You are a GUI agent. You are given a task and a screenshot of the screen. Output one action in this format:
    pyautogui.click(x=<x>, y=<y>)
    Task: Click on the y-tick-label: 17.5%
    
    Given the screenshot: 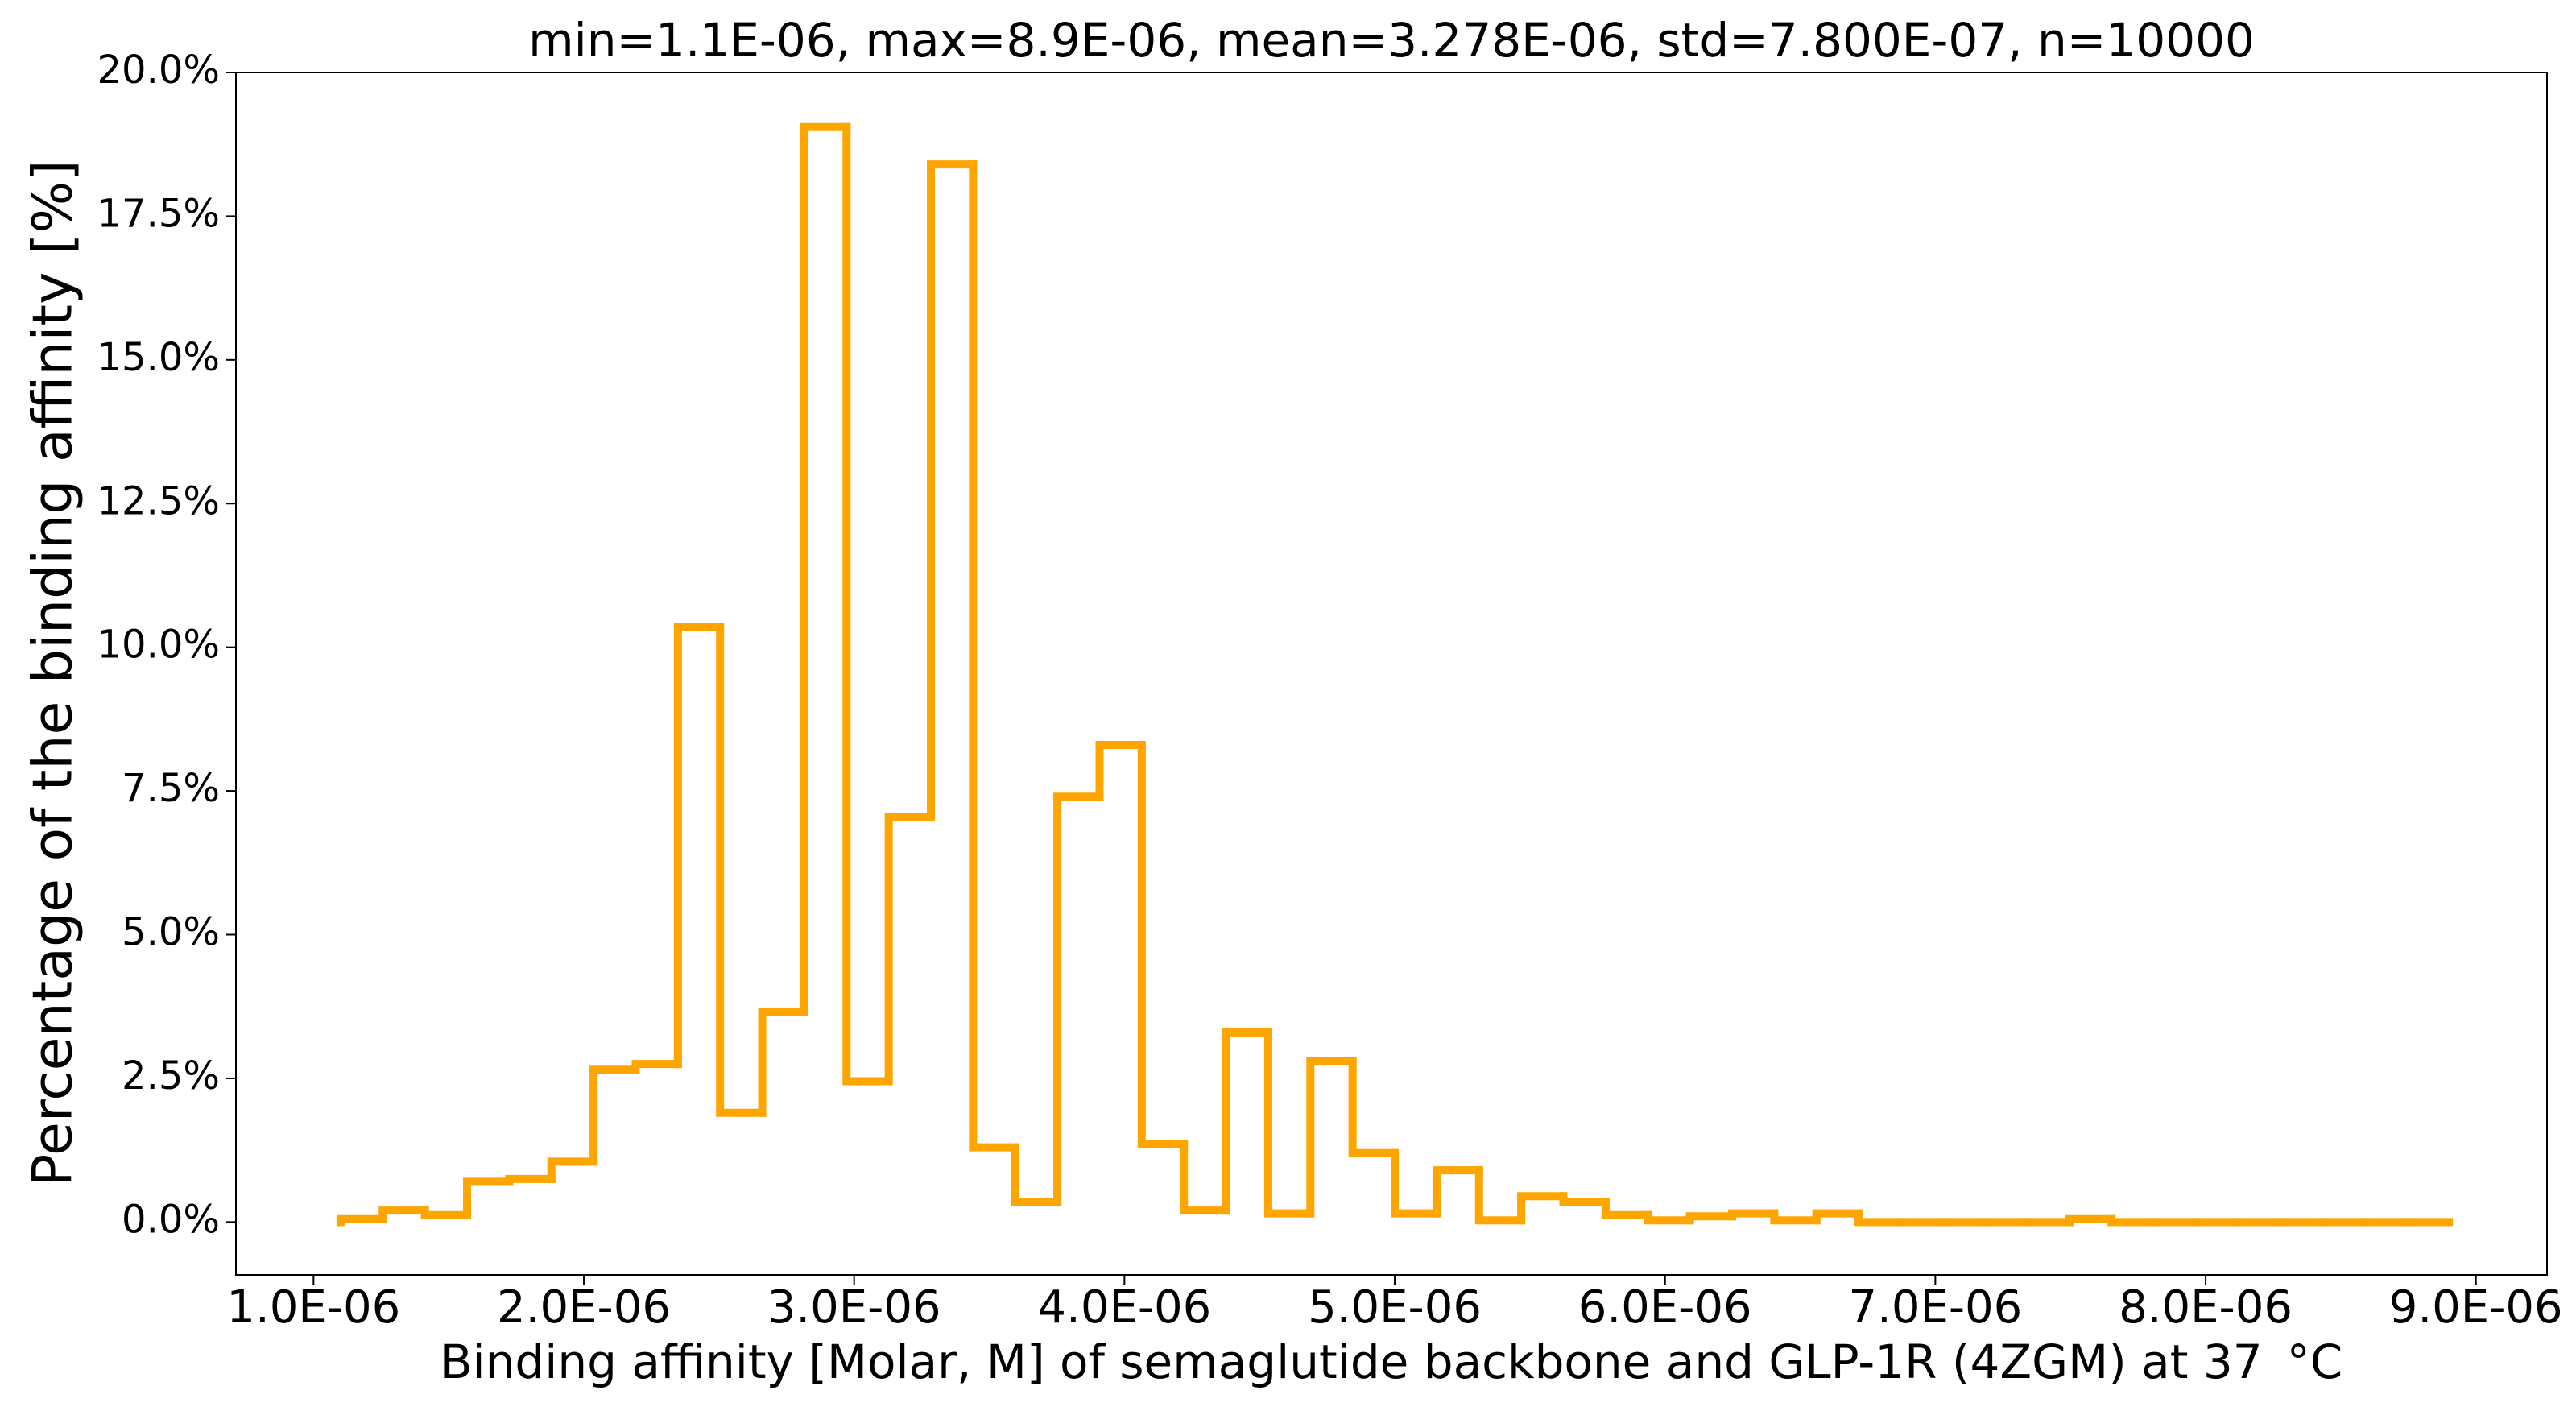 What is the action you would take?
    pyautogui.click(x=159, y=213)
    